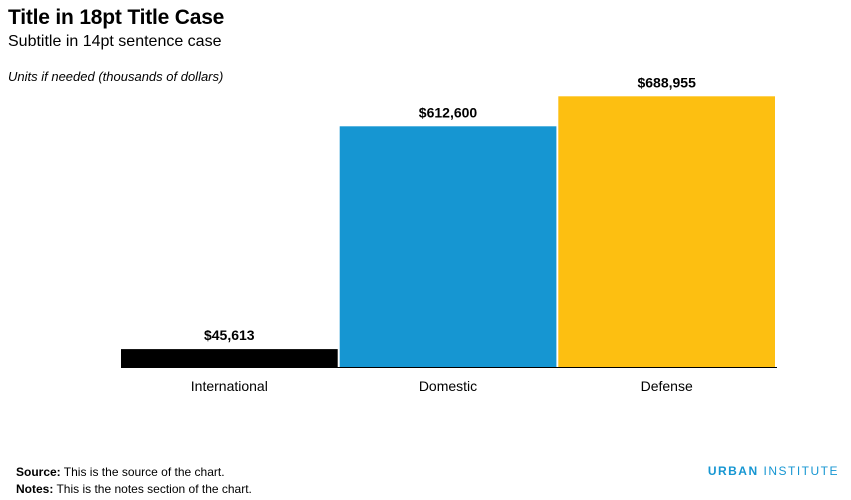  Describe the element at coordinates (229, 386) in the screenshot. I see `x-tick-label: International` at that location.